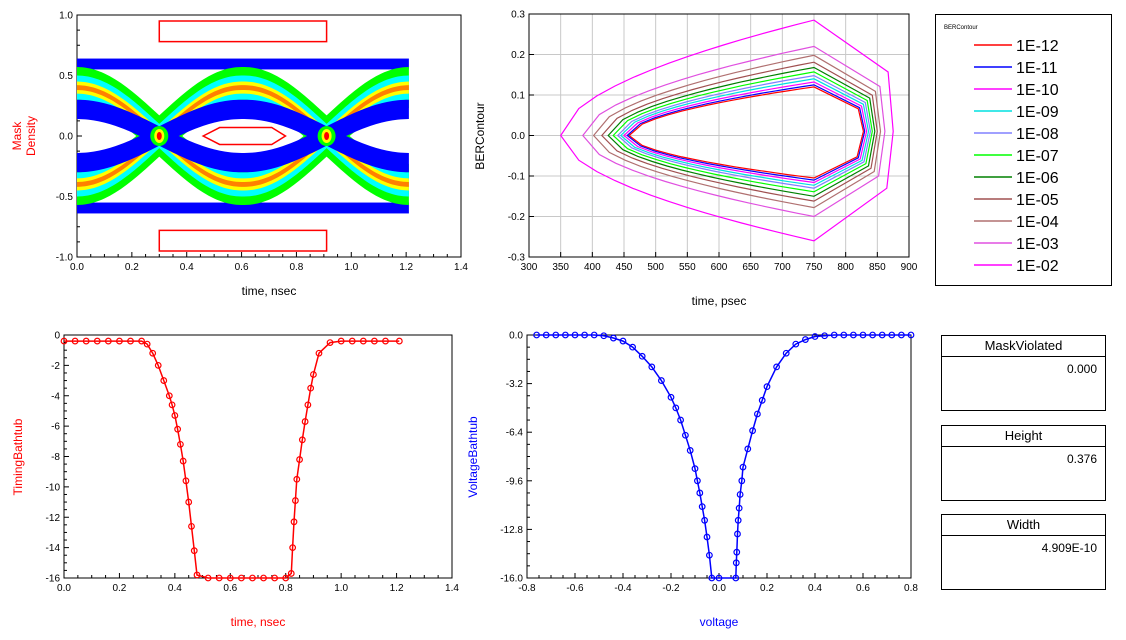 The height and width of the screenshot is (640, 1126). Describe the element at coordinates (1023, 552) in the screenshot. I see `width-table: Width 4.909E-10` at that location.